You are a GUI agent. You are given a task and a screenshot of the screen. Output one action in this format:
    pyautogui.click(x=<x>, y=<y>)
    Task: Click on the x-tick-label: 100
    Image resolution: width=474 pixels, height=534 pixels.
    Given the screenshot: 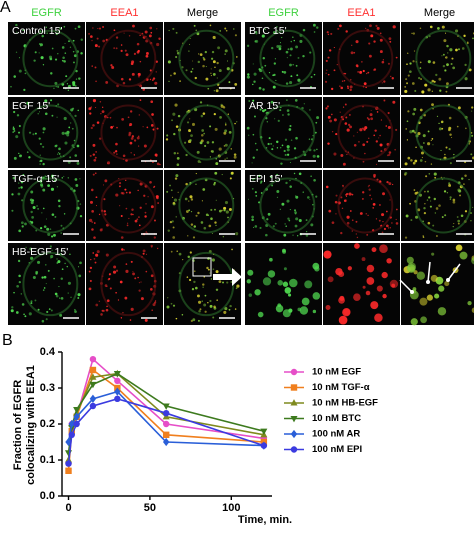 What is the action you would take?
    pyautogui.click(x=231, y=508)
    